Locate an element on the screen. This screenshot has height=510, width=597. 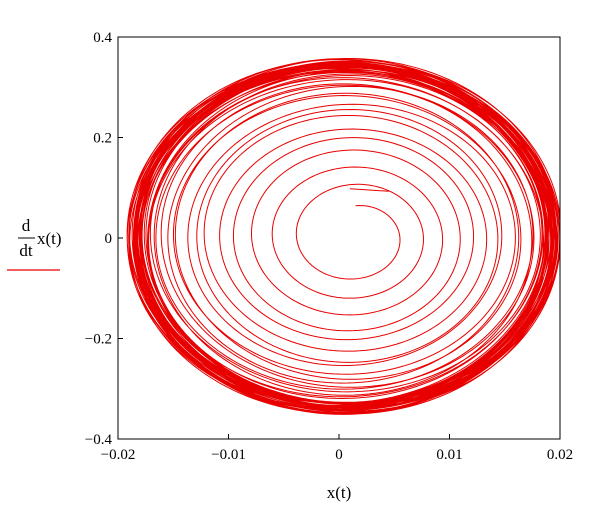
x-tick-label: 0 is located at coordinates (339, 455).